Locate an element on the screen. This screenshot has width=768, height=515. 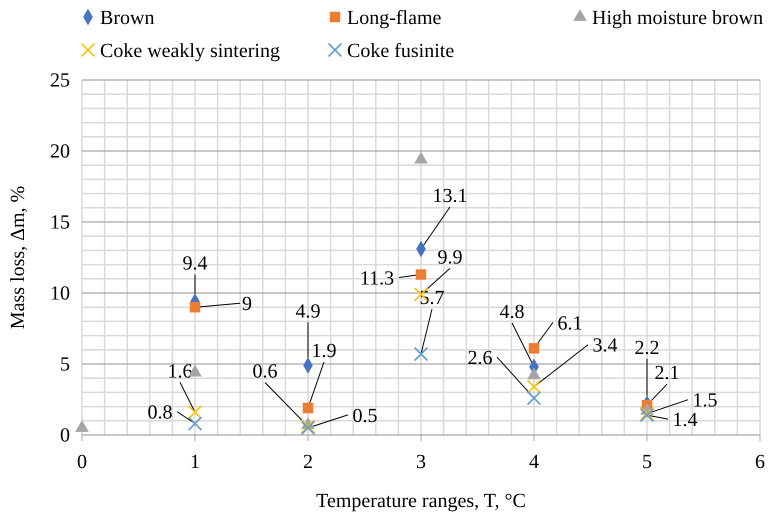
data-label: 13.1 is located at coordinates (450, 195).